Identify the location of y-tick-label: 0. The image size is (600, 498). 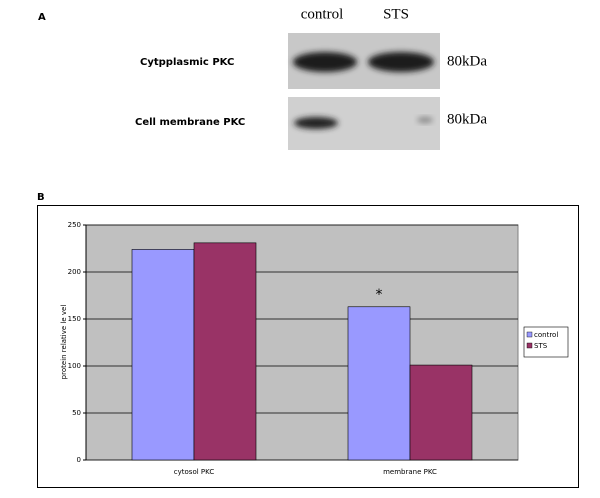
(79, 460).